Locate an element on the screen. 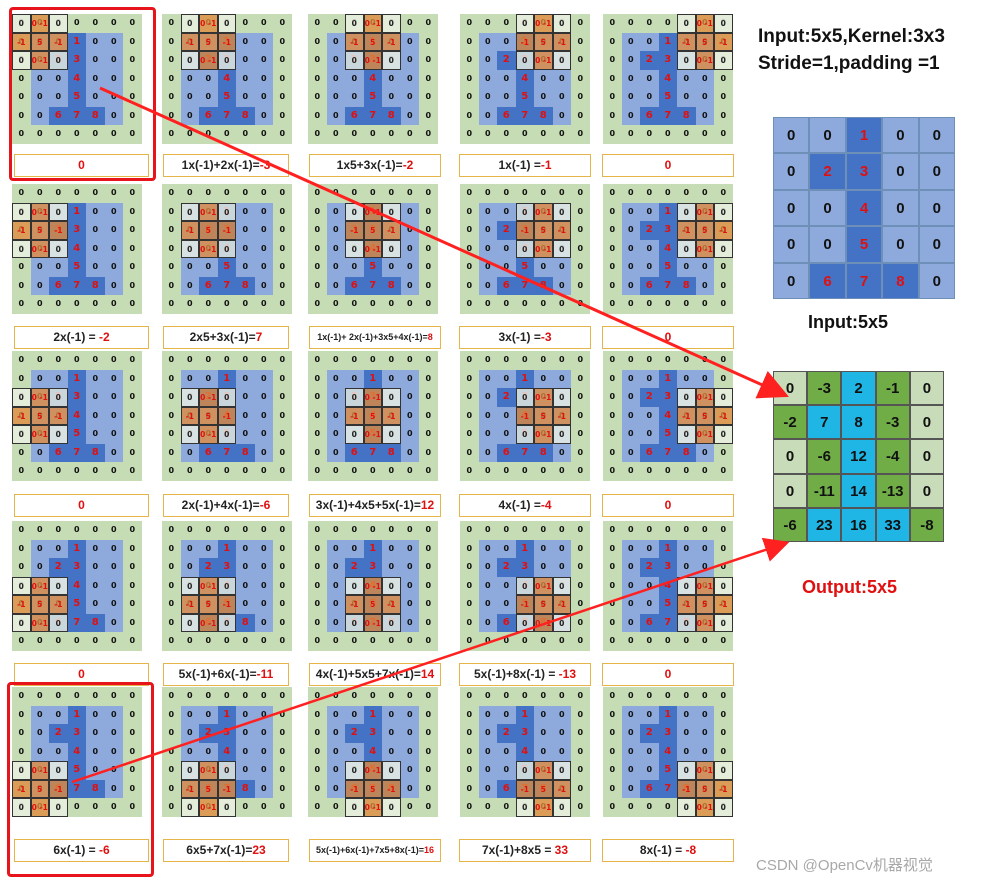  grid-cell: 5 is located at coordinates (667, 434).